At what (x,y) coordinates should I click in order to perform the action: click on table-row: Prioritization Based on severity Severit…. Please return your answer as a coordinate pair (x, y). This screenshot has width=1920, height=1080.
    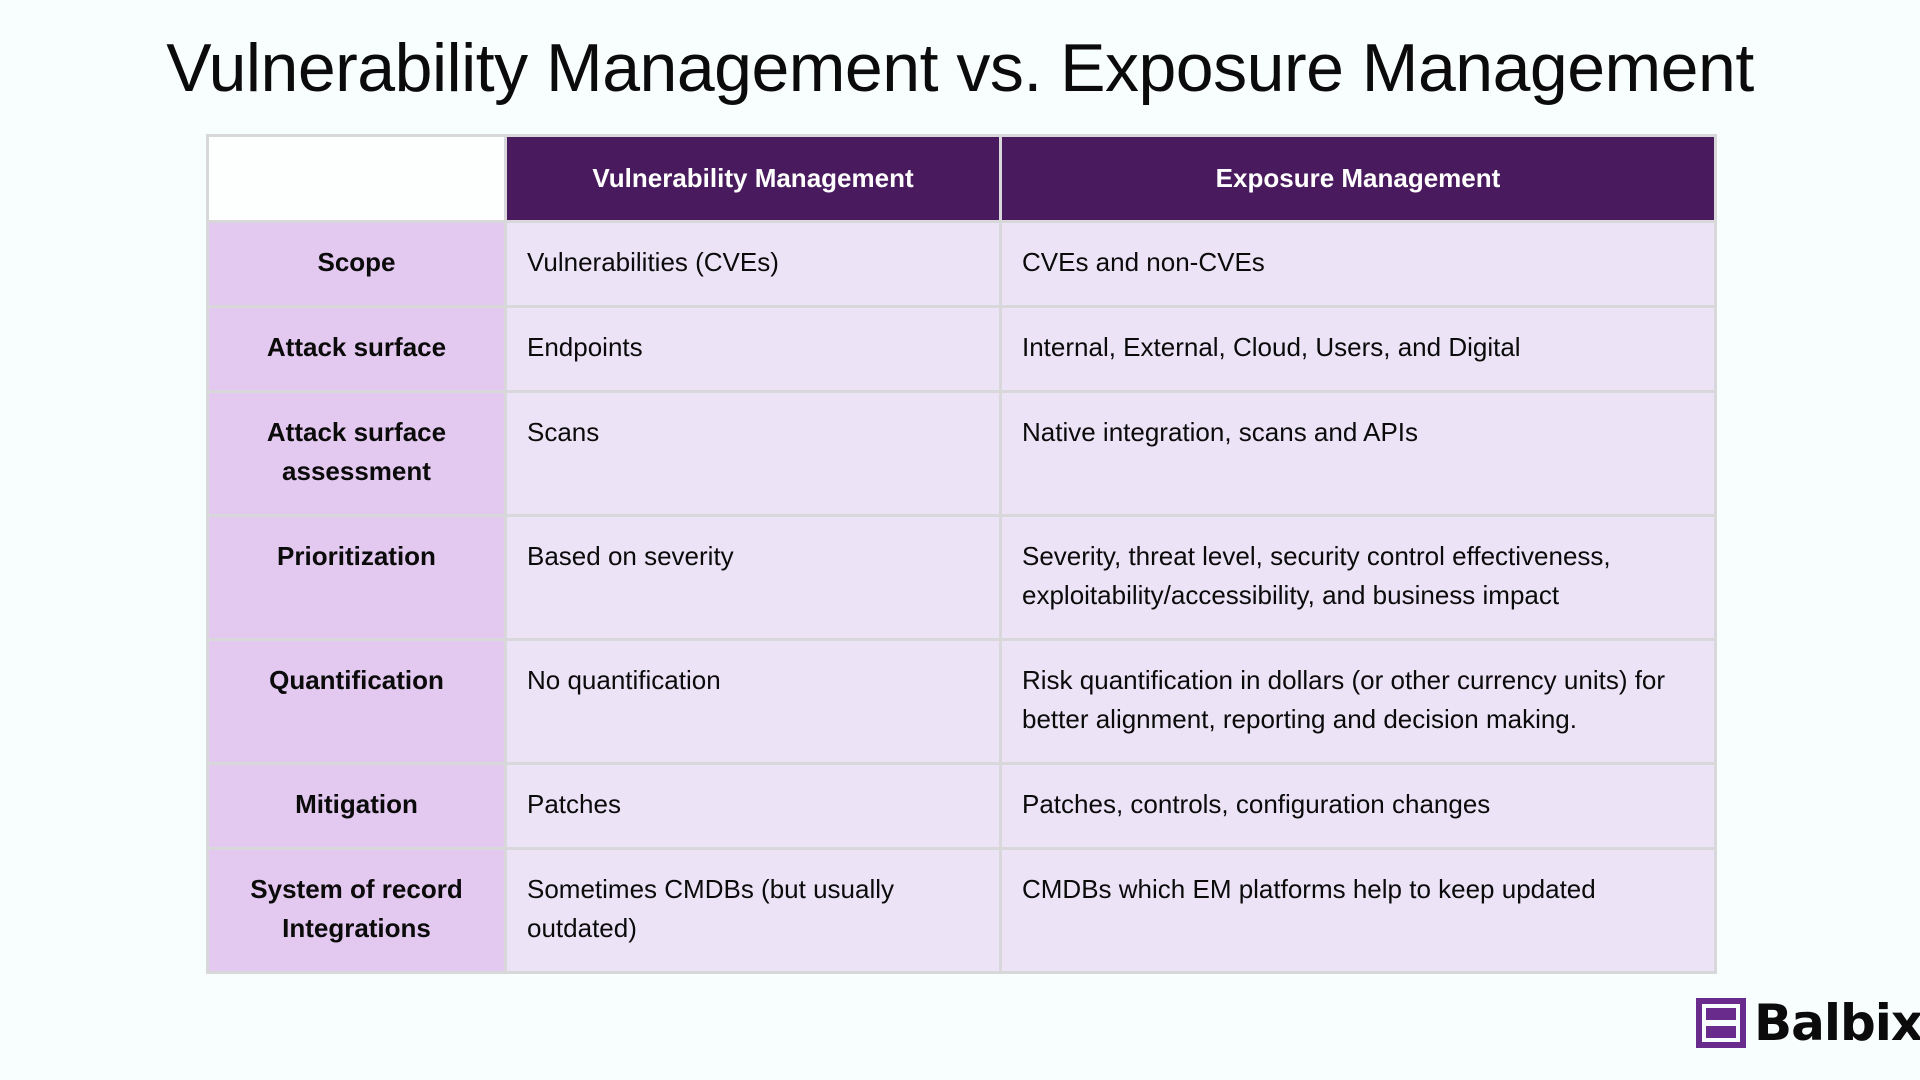
    Looking at the image, I should click on (961, 577).